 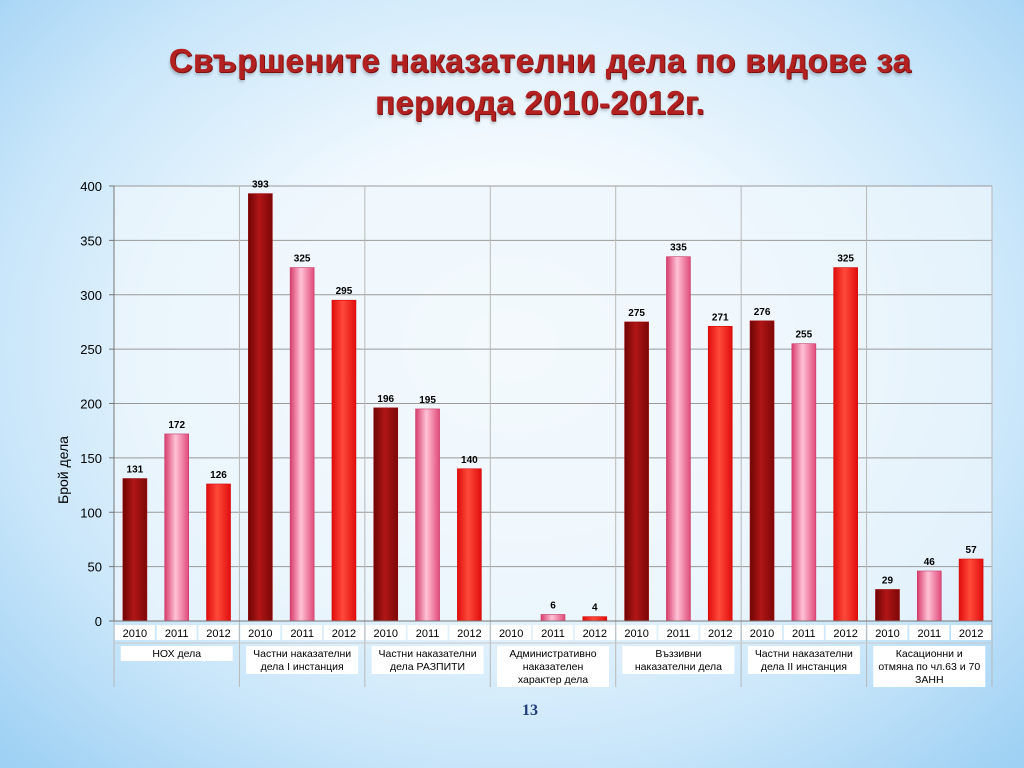 I want to click on category-label: отмяна по чл.63 и 70, so click(x=929, y=667).